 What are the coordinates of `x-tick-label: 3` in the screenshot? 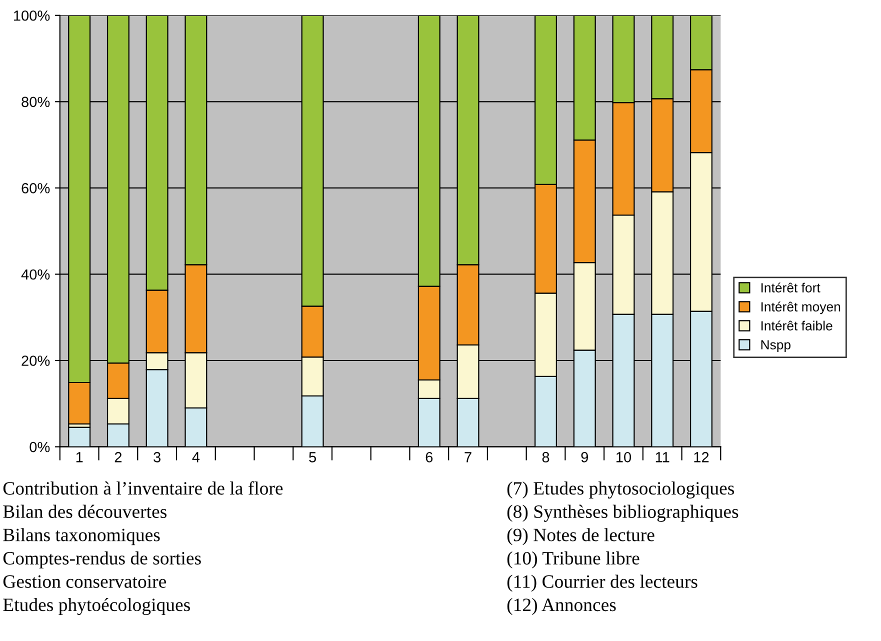 It's located at (157, 457).